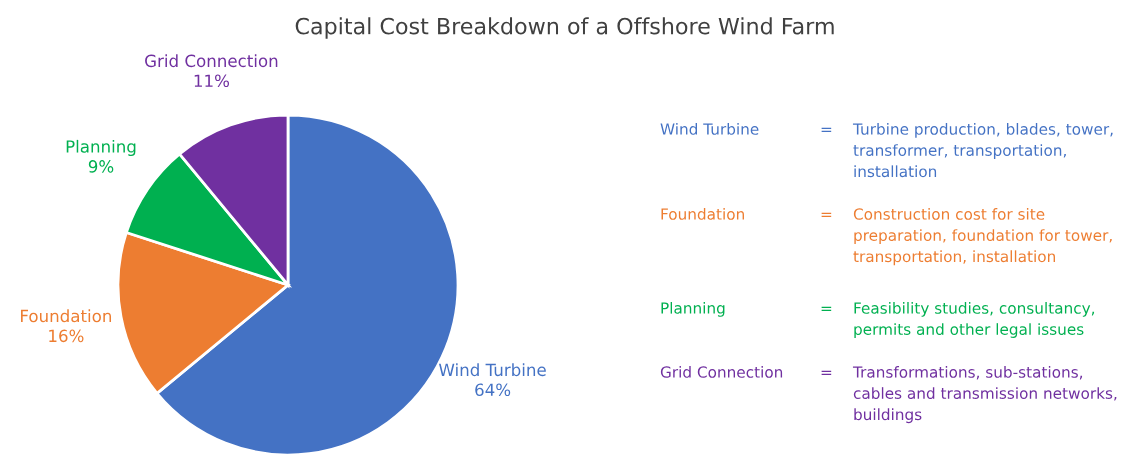 This screenshot has height=459, width=1130. What do you see at coordinates (101, 166) in the screenshot?
I see `data-label: 9%` at bounding box center [101, 166].